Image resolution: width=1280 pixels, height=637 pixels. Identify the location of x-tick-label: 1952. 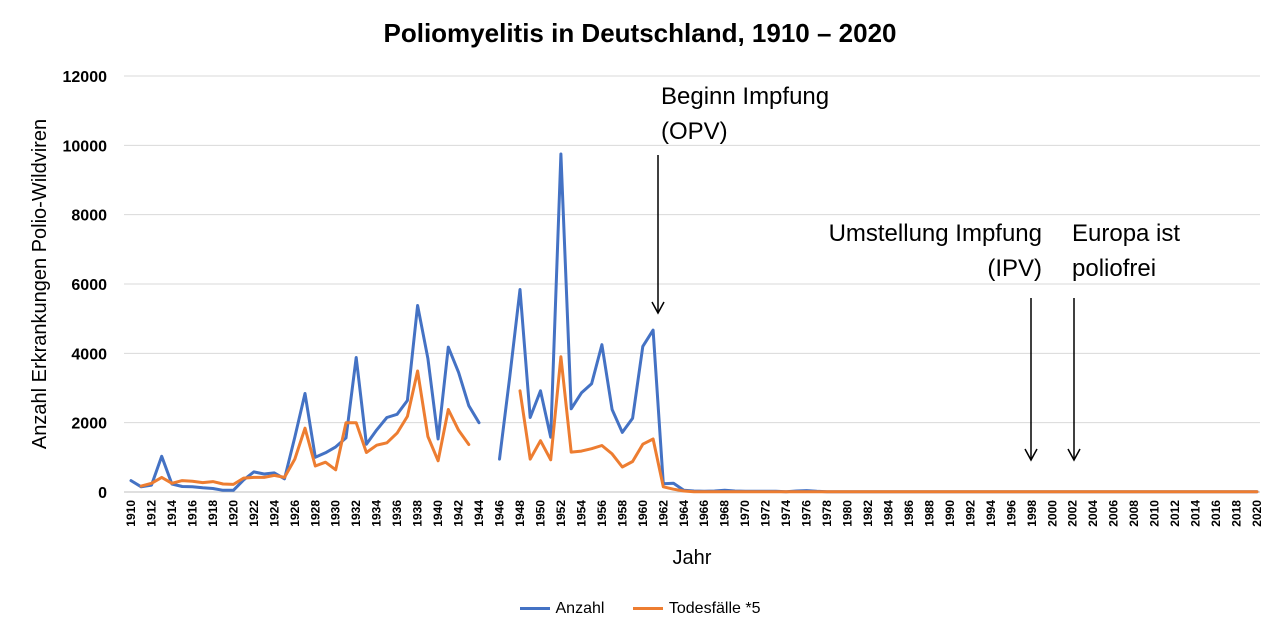
(561, 513).